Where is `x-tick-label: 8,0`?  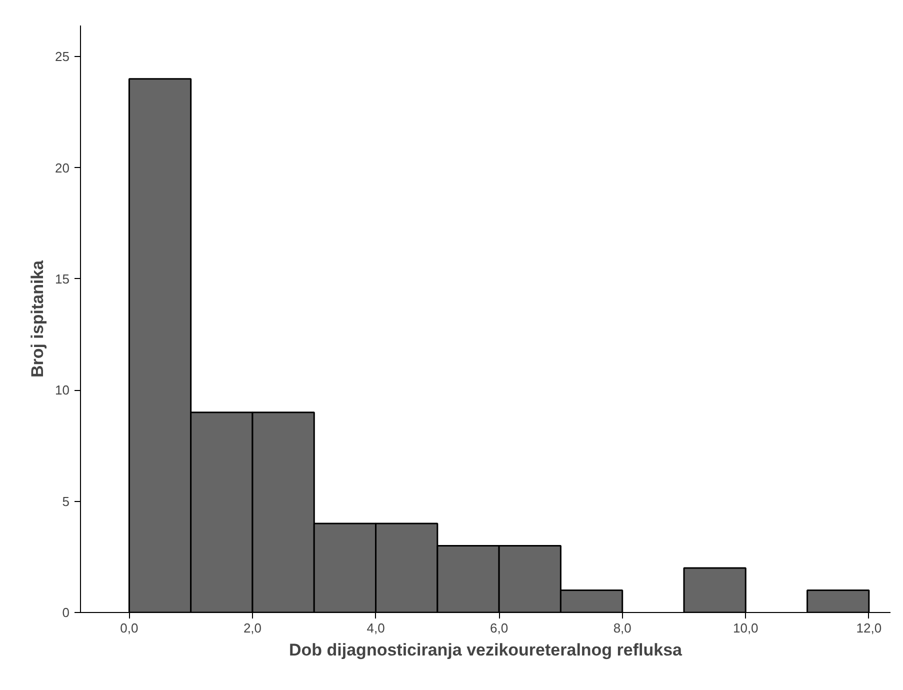
x-tick-label: 8,0 is located at coordinates (622, 628).